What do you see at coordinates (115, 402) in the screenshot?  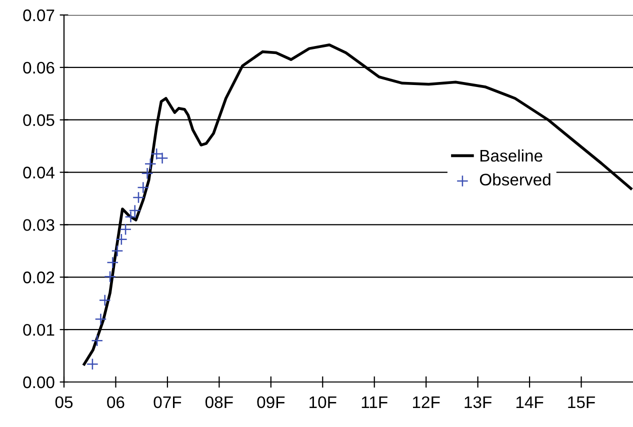 I see `x-tick-label: 06` at bounding box center [115, 402].